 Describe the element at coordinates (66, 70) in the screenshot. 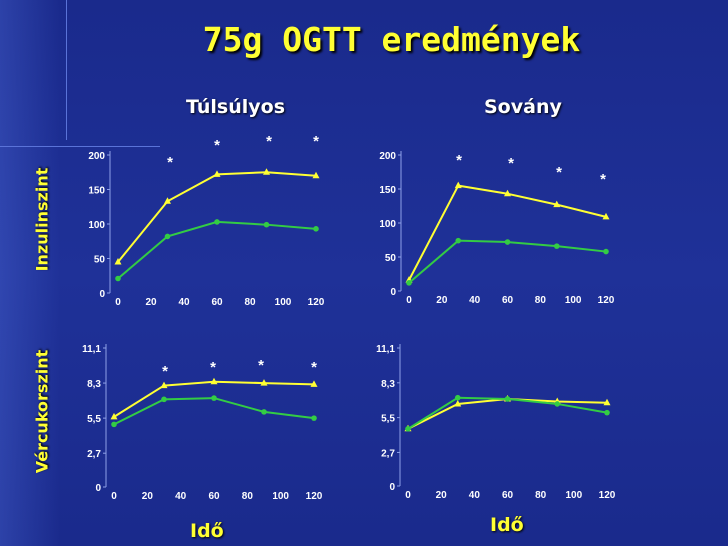

I see `decor-vertical-line` at that location.